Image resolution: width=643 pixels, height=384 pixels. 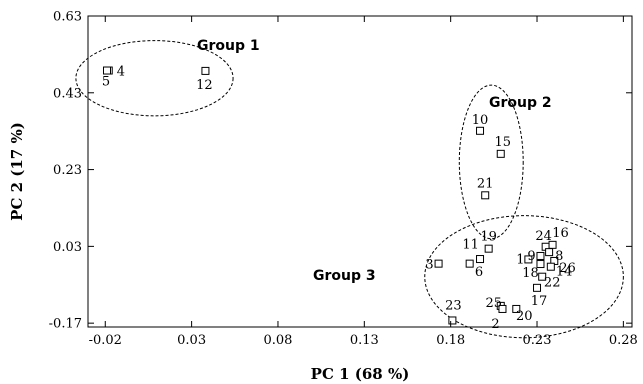 What do you see at coordinates (67, 17) in the screenshot?
I see `y-tick-label: 0.63` at bounding box center [67, 17].